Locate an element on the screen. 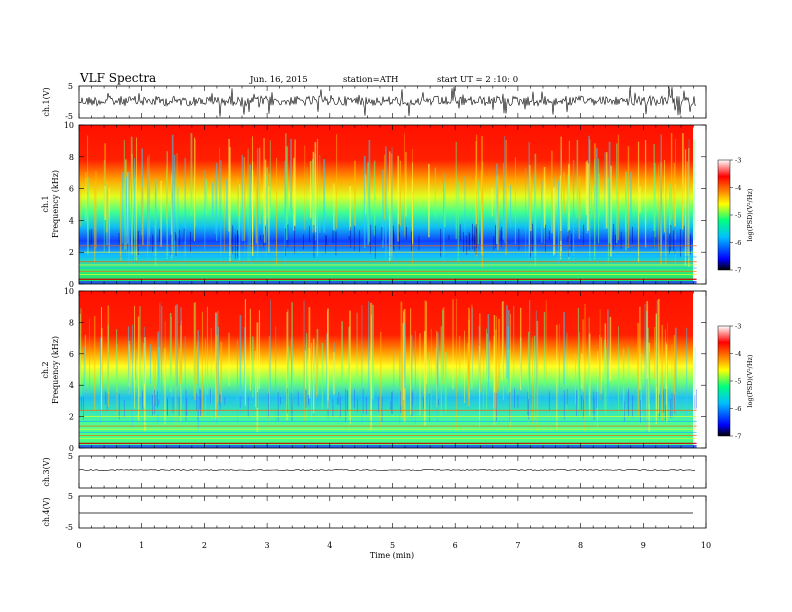  ch1-colorbar-ticks: -3 -4 -5 -6 -7 is located at coordinates (735, 216).